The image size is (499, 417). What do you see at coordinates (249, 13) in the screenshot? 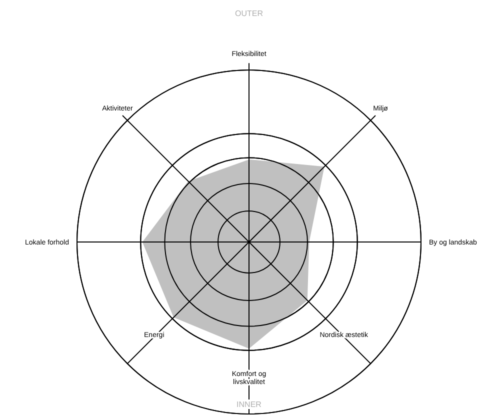
I see `text: OUTER` at bounding box center [249, 13].